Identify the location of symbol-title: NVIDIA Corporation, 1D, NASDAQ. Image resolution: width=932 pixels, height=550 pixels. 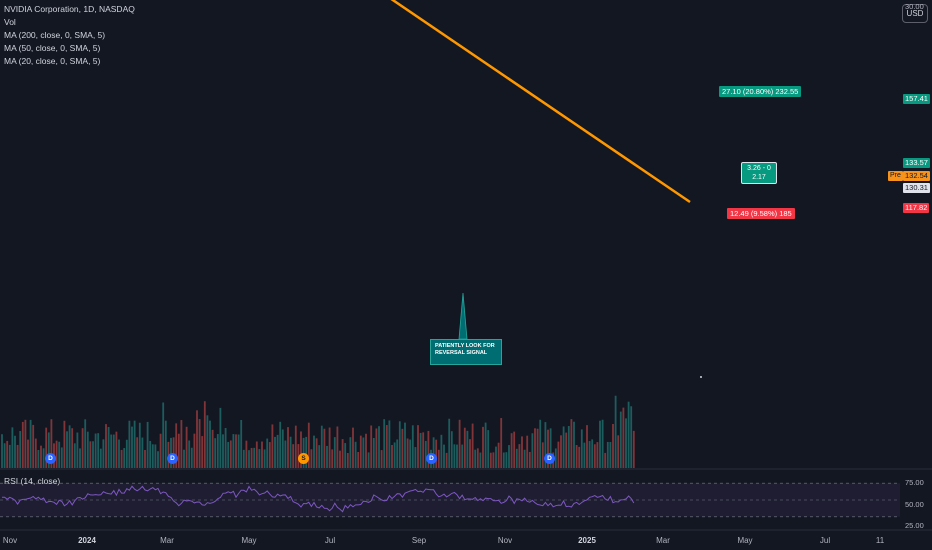
(69, 9).